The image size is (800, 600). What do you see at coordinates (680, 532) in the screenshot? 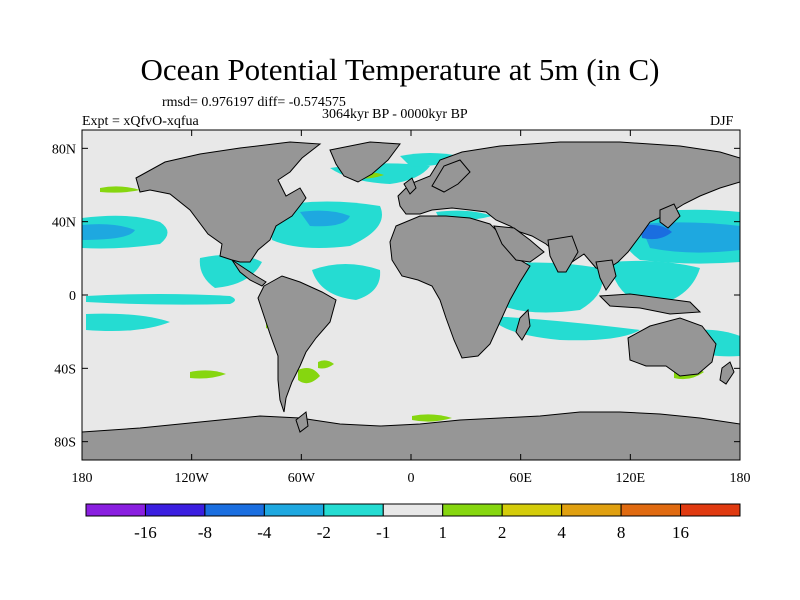
I see `colorbar-label: 16` at bounding box center [680, 532].